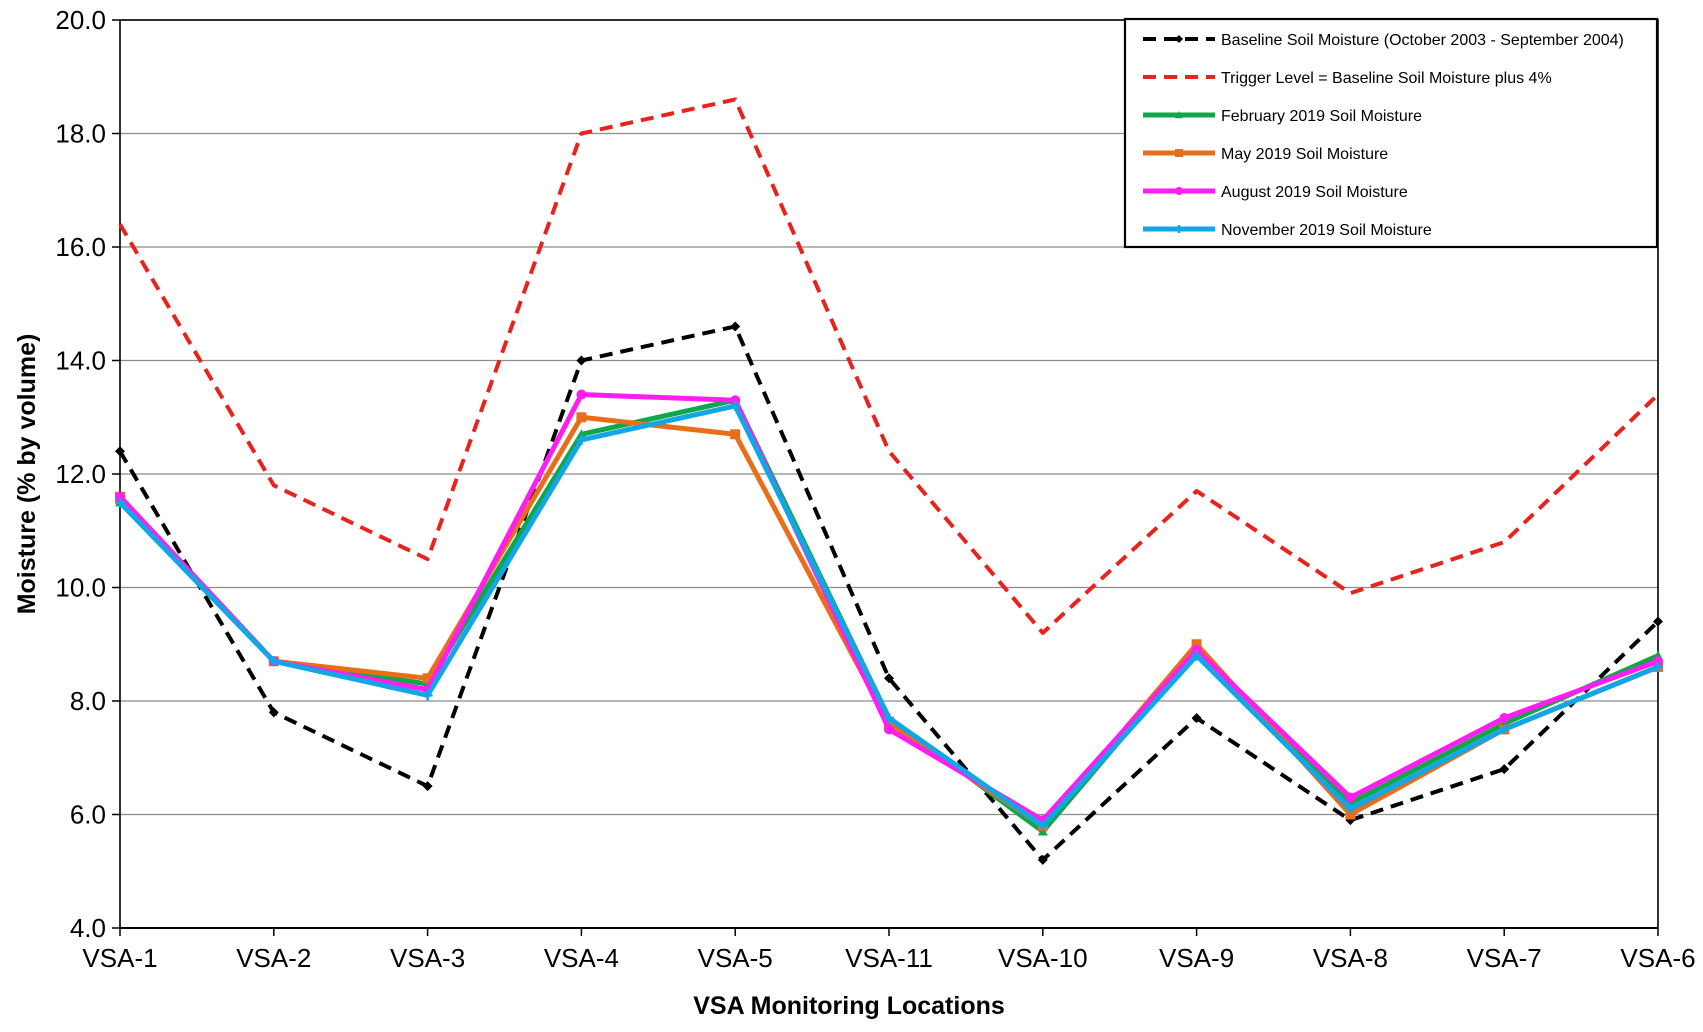 This screenshot has height=1032, width=1703. What do you see at coordinates (1657, 958) in the screenshot?
I see `x-tick-label: VSA-6` at bounding box center [1657, 958].